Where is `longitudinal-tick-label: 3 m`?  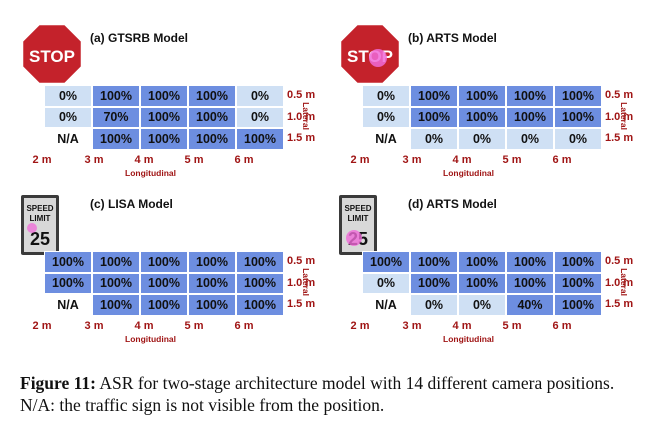
longitudinal-tick-label: 3 m is located at coordinates (412, 160).